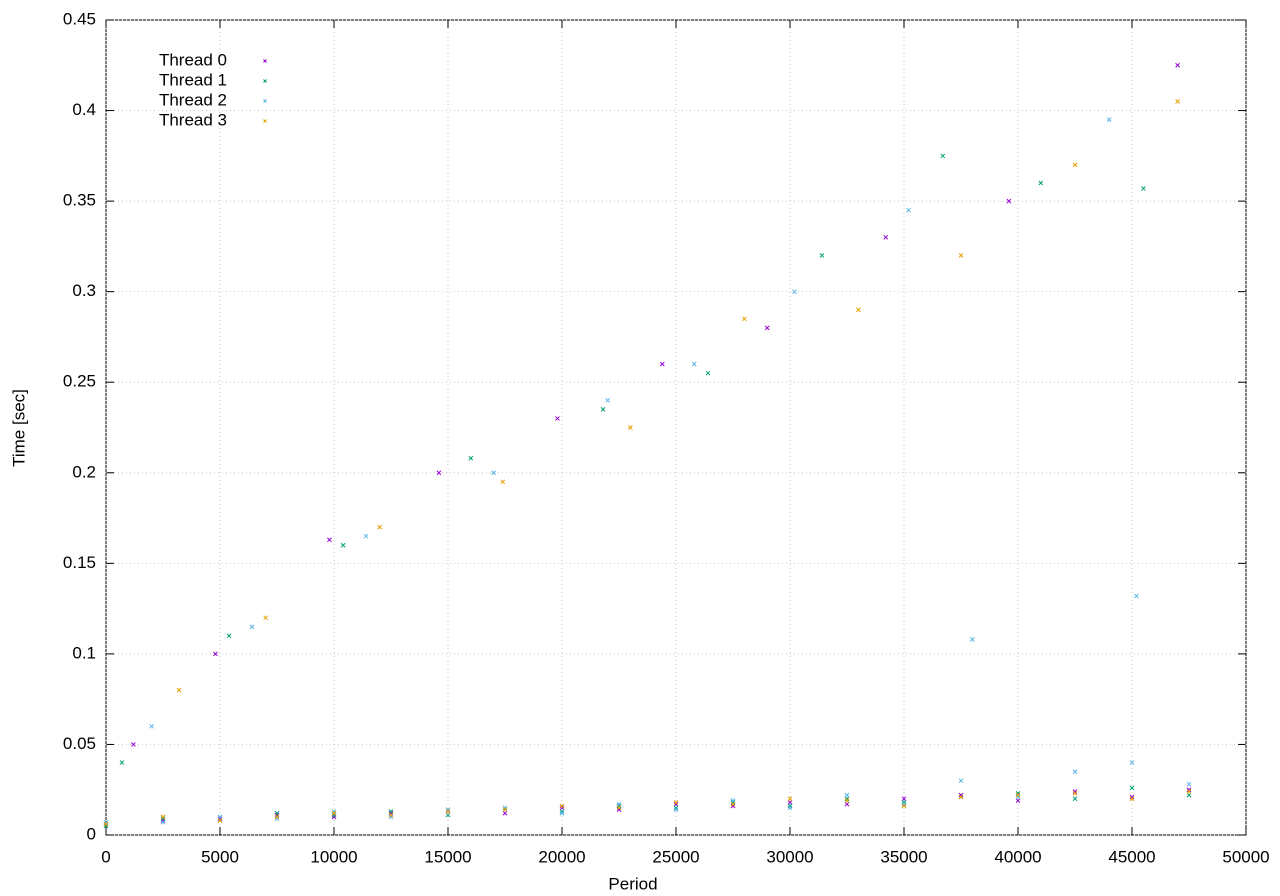 The width and height of the screenshot is (1280, 896). What do you see at coordinates (1017, 856) in the screenshot?
I see `x-tick-label: 40000` at bounding box center [1017, 856].